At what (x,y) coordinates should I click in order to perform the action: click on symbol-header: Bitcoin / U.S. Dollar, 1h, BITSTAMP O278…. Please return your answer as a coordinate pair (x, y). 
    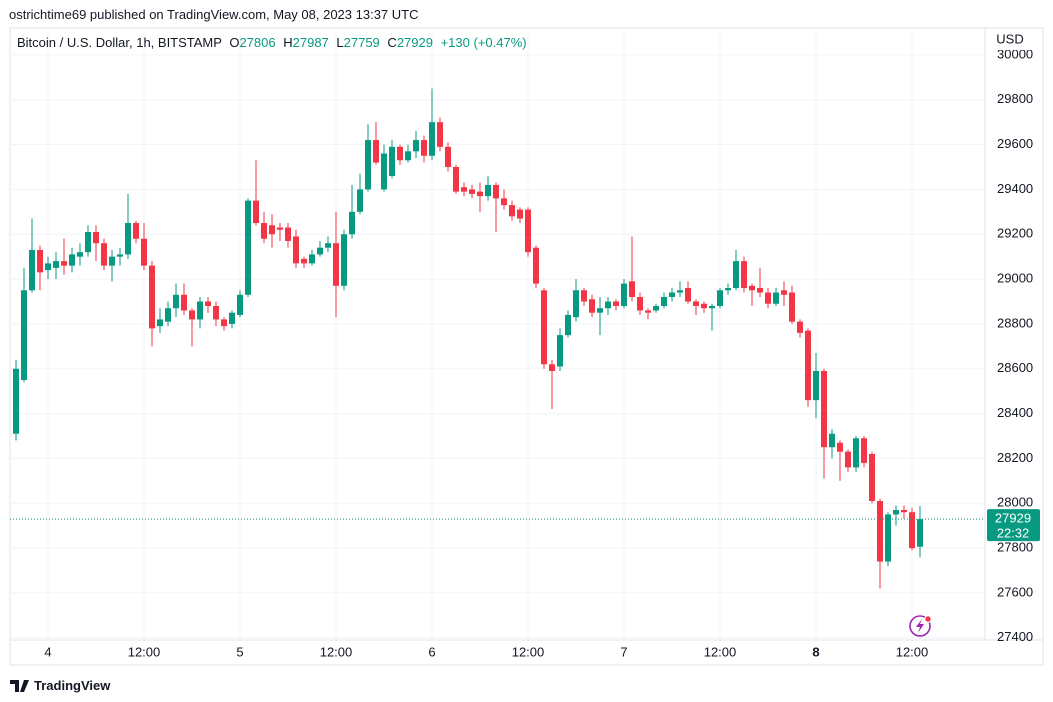
    Looking at the image, I should click on (272, 42).